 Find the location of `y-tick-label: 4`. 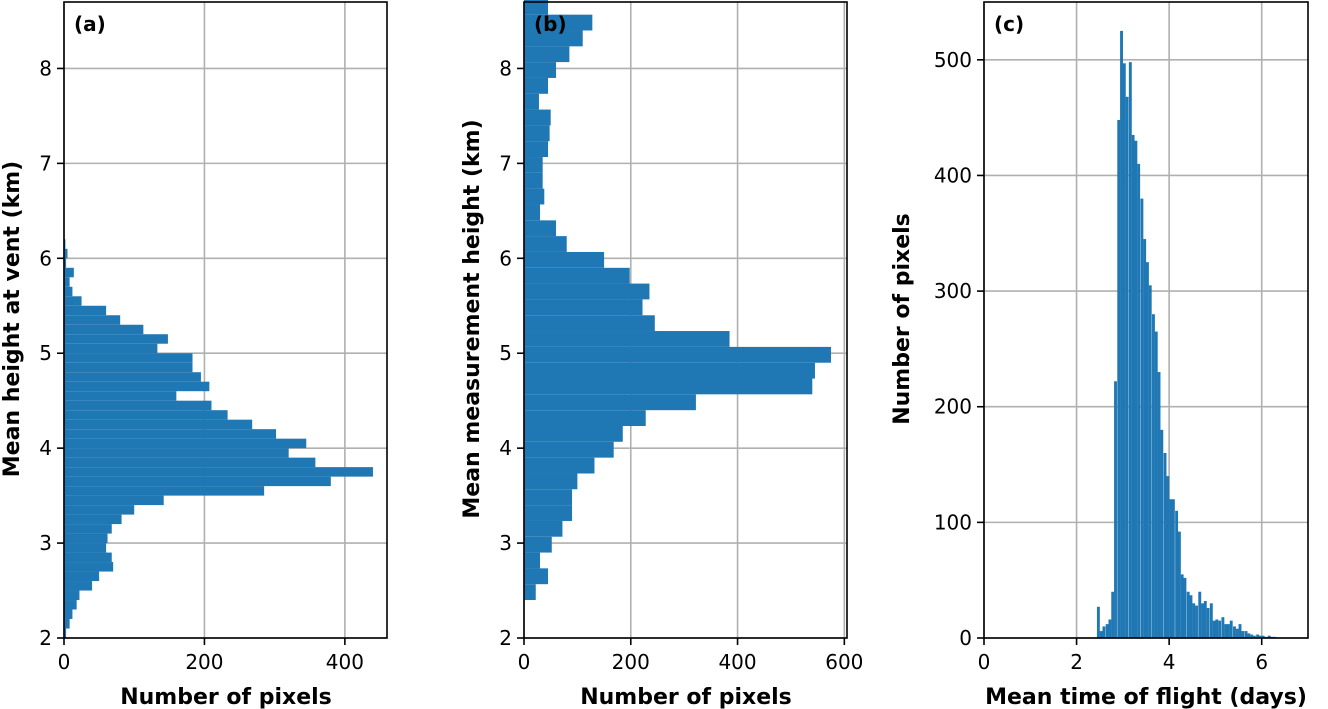

y-tick-label: 4 is located at coordinates (45, 448).